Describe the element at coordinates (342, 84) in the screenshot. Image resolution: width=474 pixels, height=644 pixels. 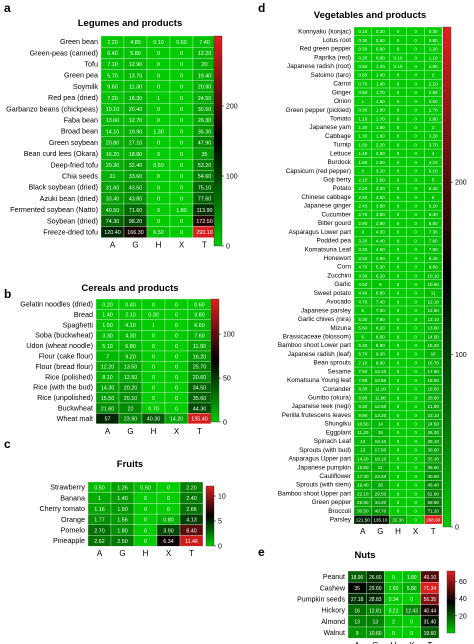
I see `row-label: Carrot` at that location.